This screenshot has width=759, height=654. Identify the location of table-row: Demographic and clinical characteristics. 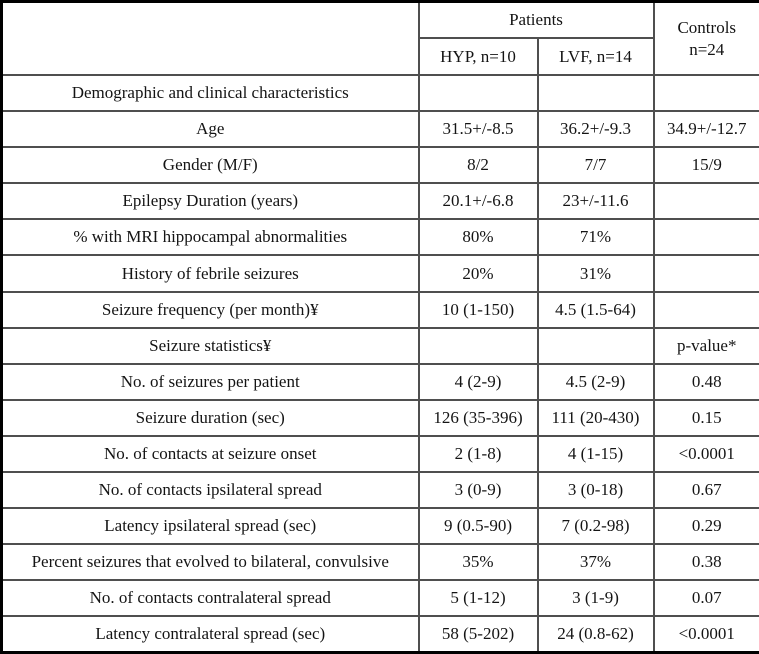
(379, 93).